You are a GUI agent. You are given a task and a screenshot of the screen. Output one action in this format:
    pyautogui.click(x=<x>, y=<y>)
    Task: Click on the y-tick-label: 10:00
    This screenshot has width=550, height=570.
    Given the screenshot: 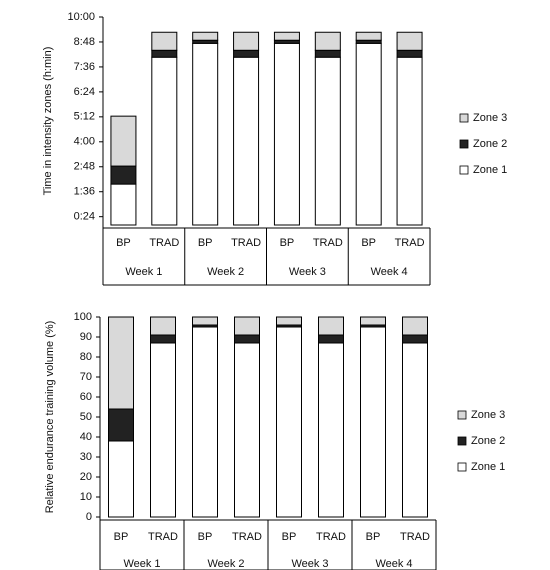 What is the action you would take?
    pyautogui.click(x=81, y=17)
    